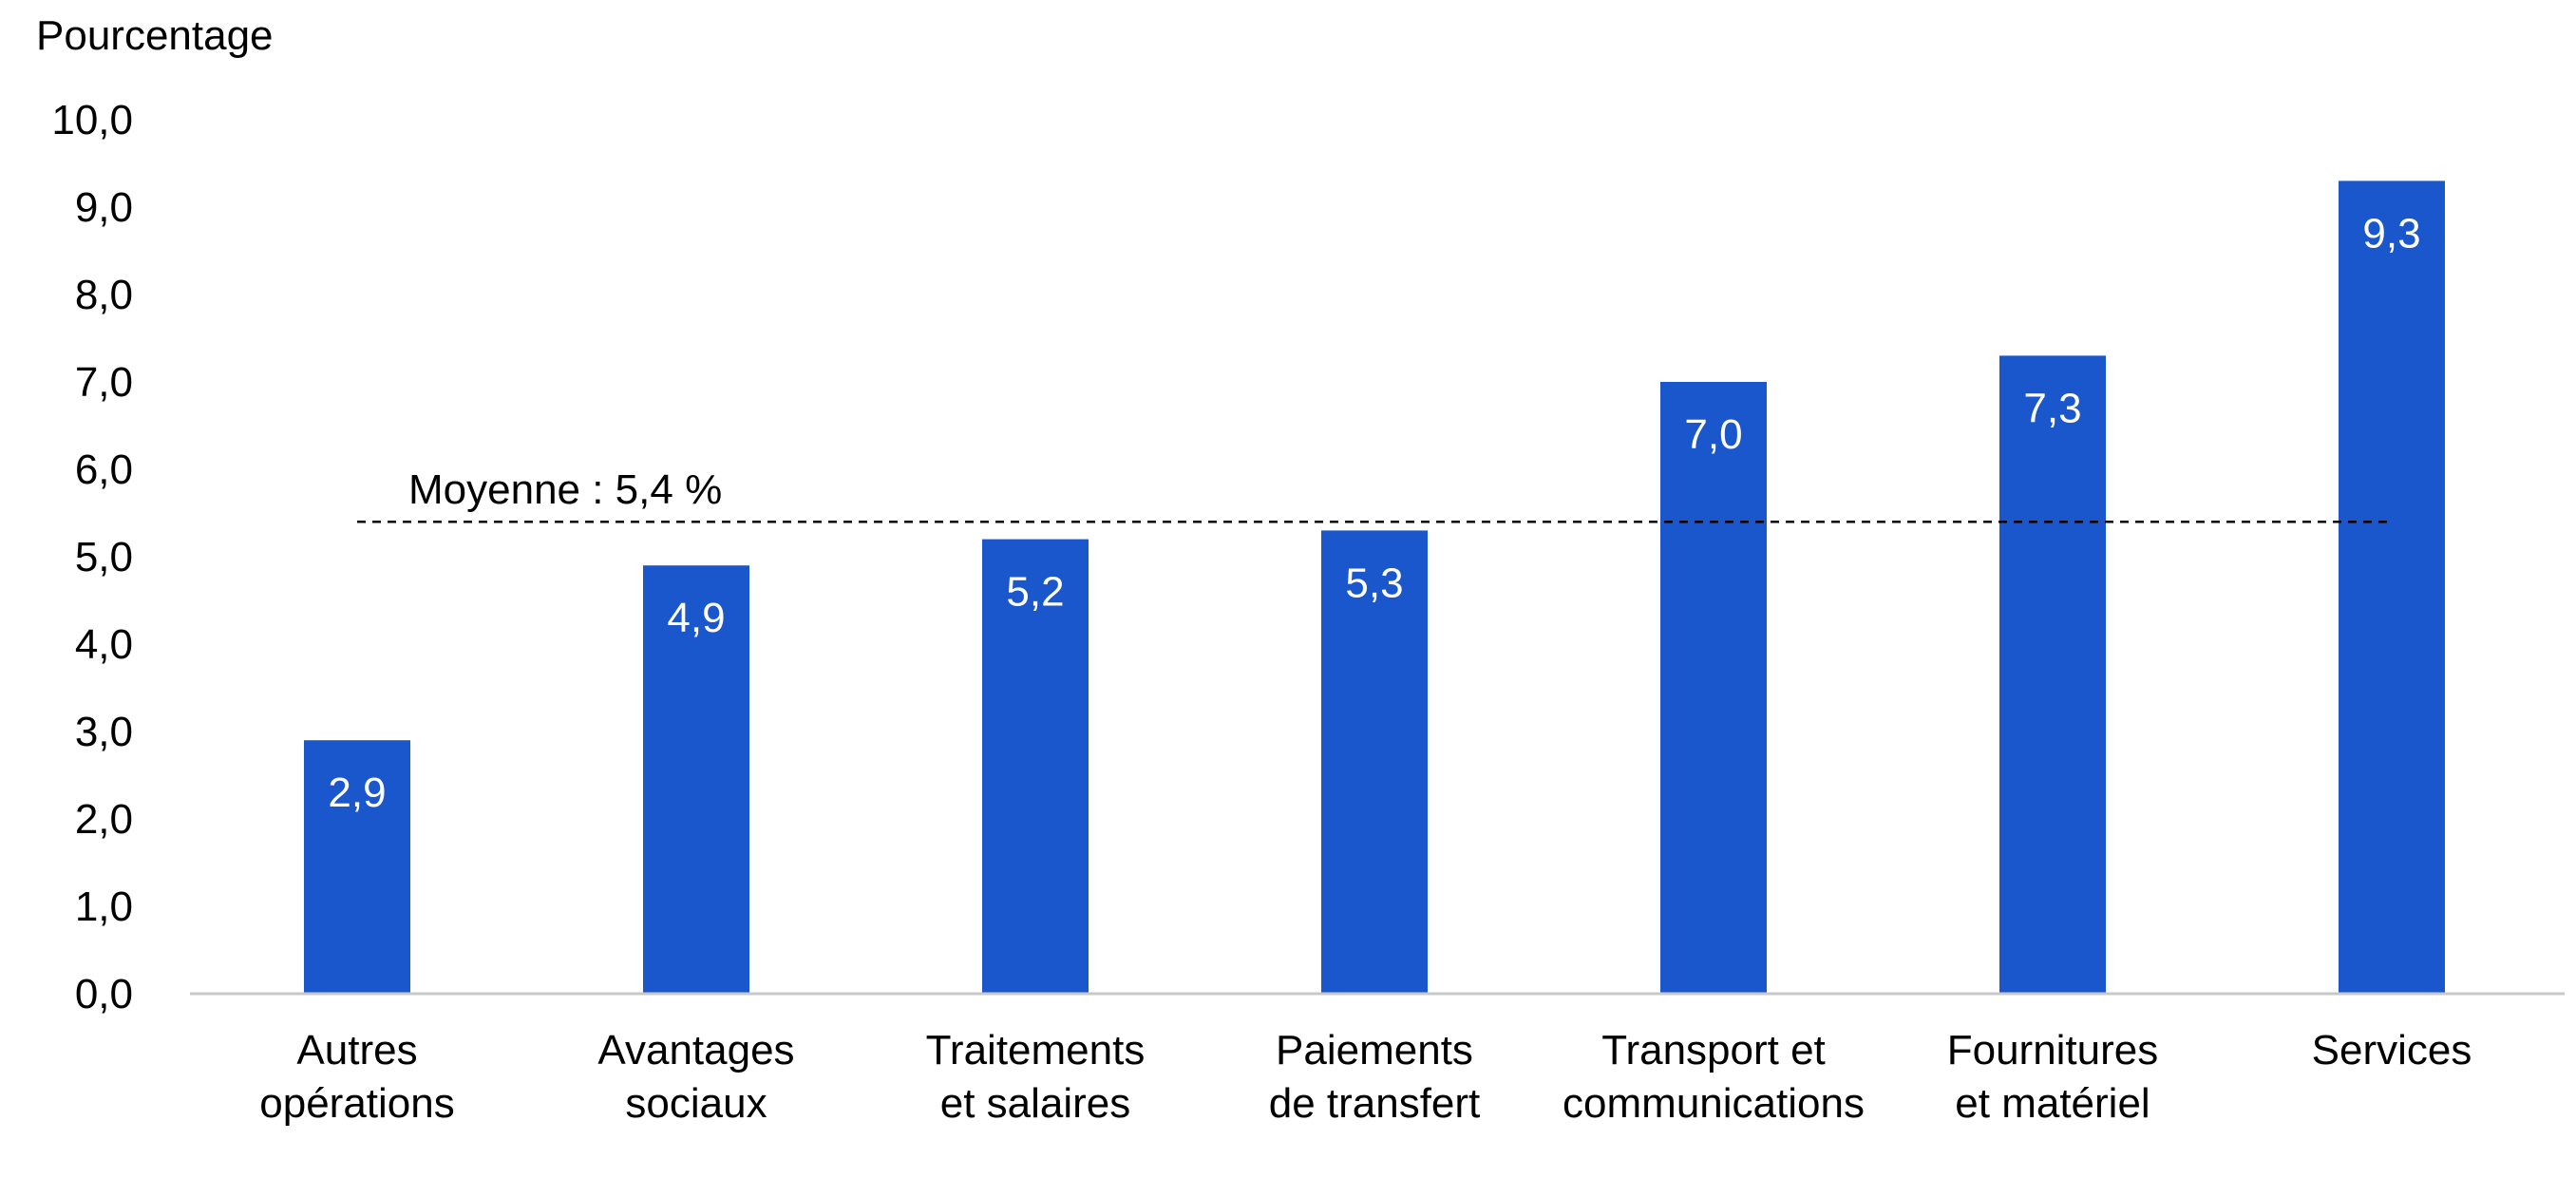 Image resolution: width=2576 pixels, height=1178 pixels. Describe the element at coordinates (1714, 1077) in the screenshot. I see `x-category-label: Transport et communications` at that location.